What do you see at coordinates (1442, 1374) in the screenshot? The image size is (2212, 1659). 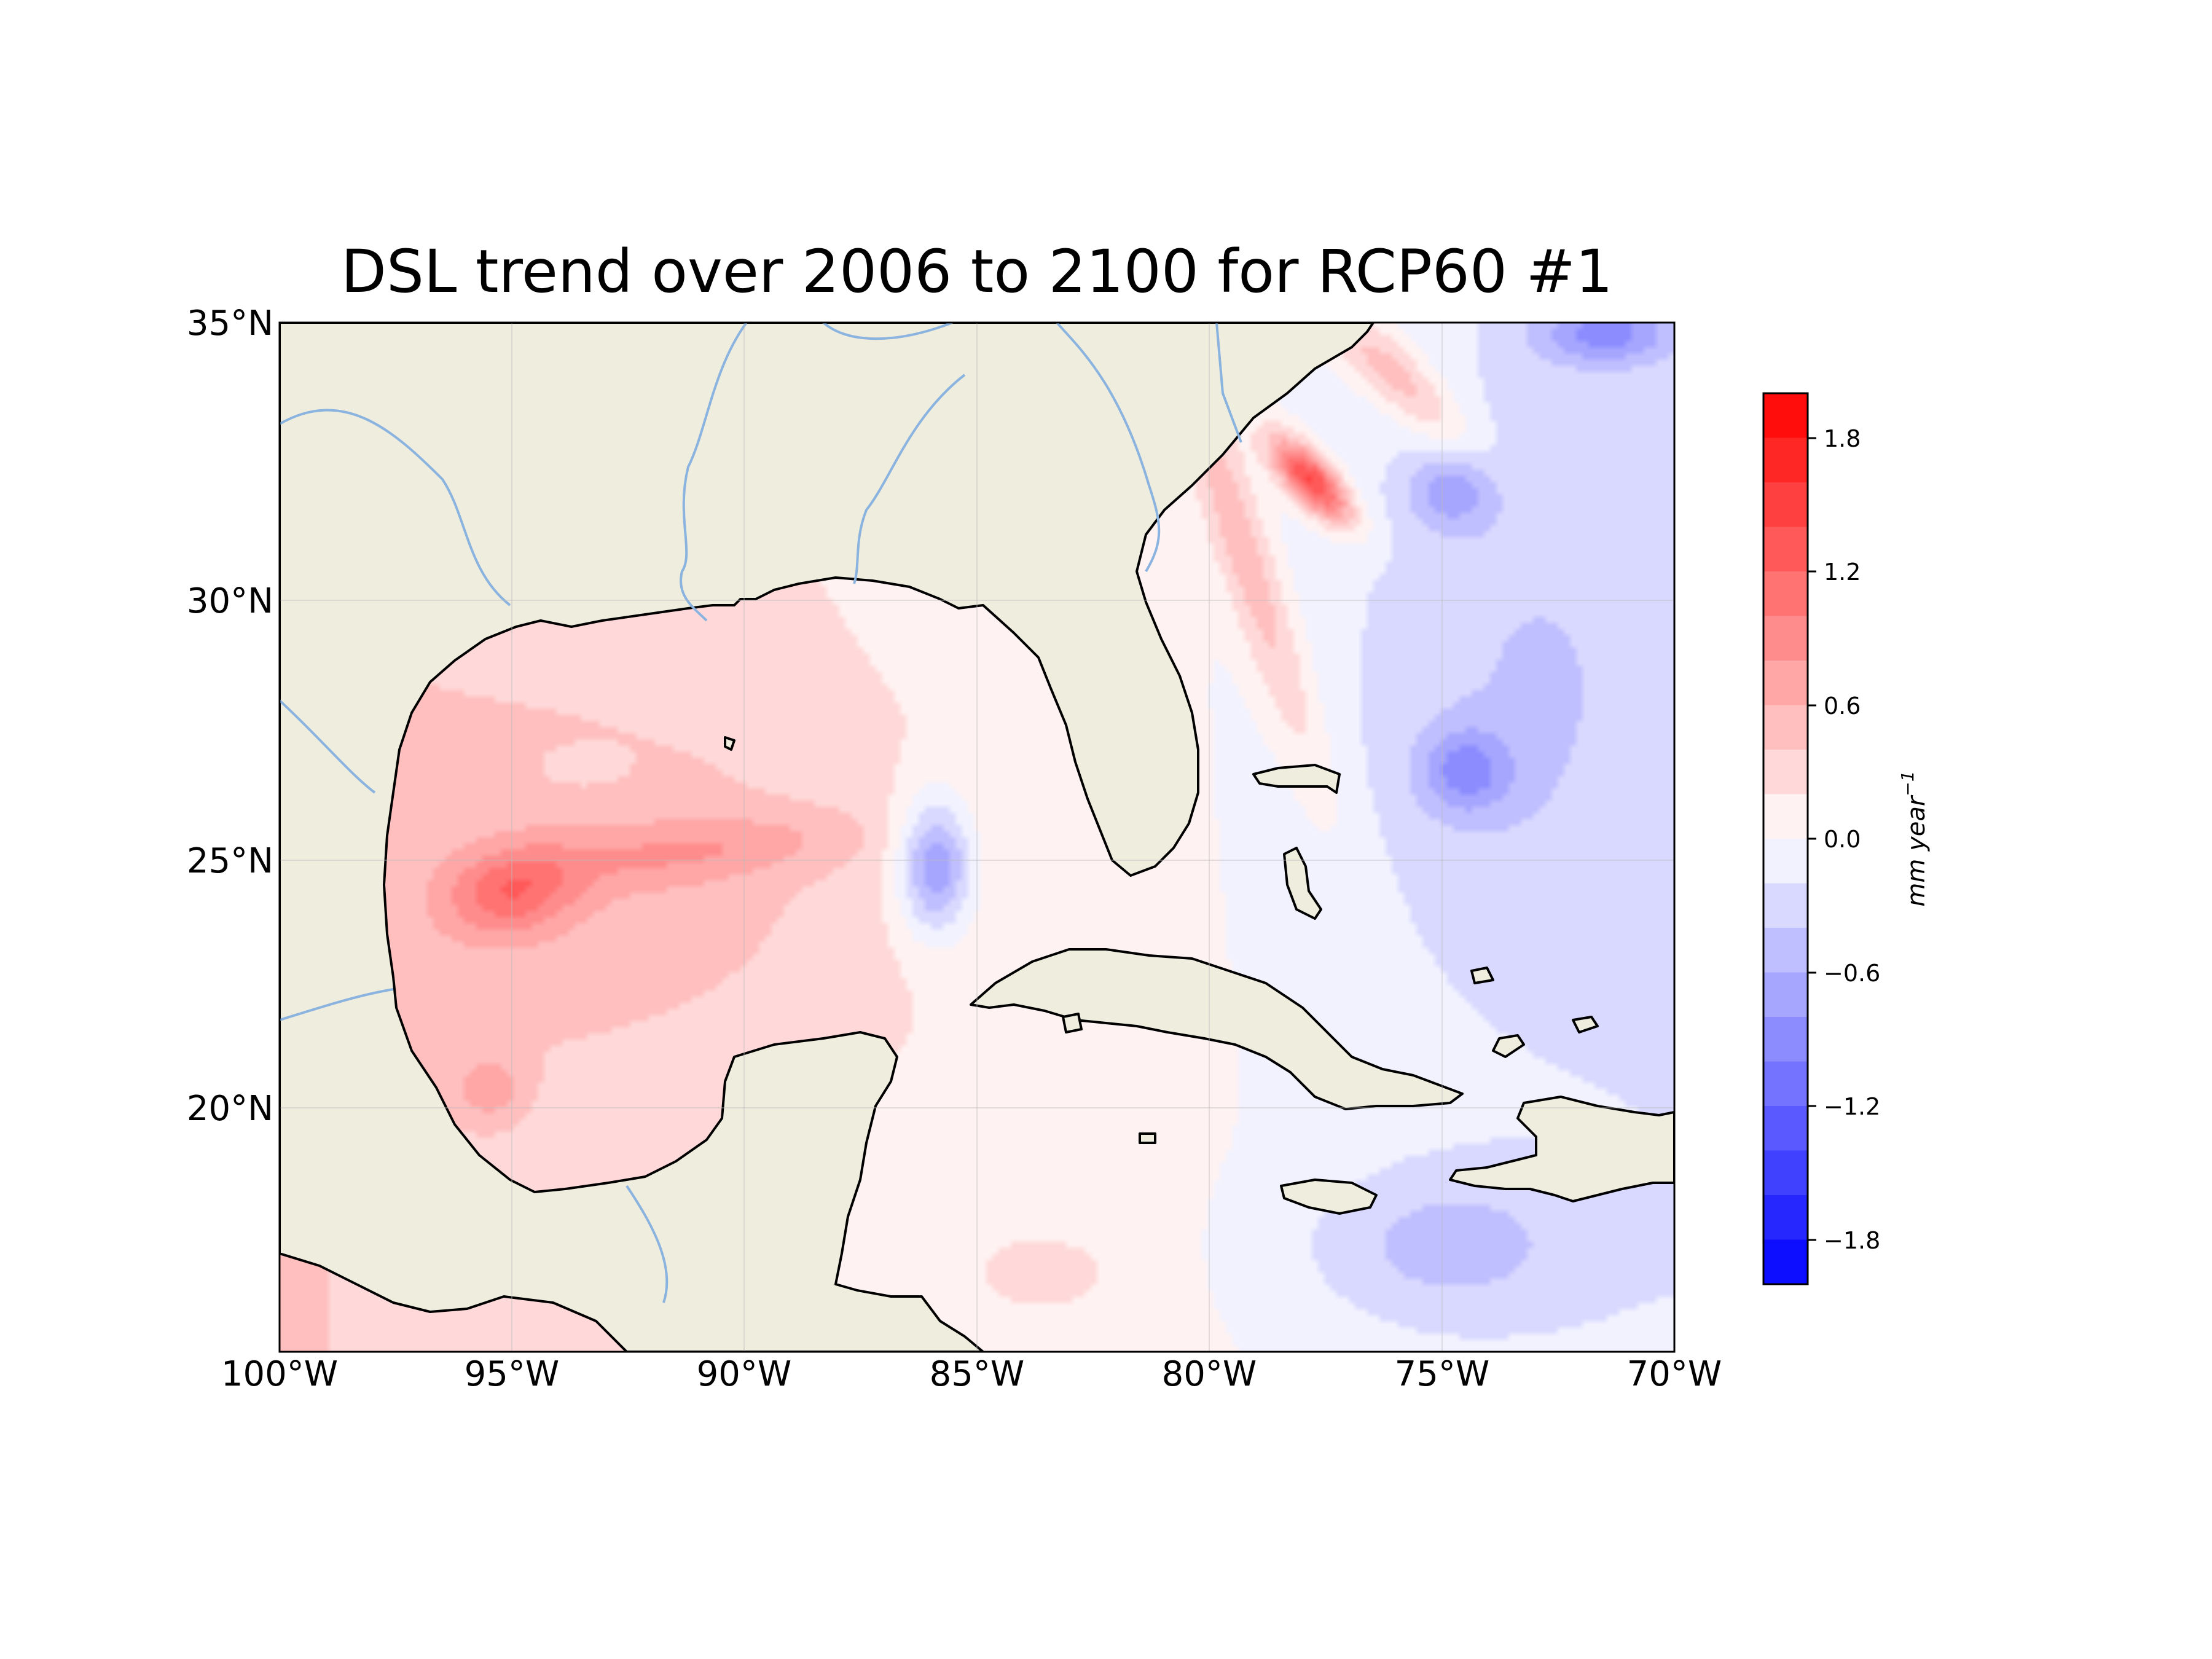 I see `x-tick-label: 75°W` at bounding box center [1442, 1374].